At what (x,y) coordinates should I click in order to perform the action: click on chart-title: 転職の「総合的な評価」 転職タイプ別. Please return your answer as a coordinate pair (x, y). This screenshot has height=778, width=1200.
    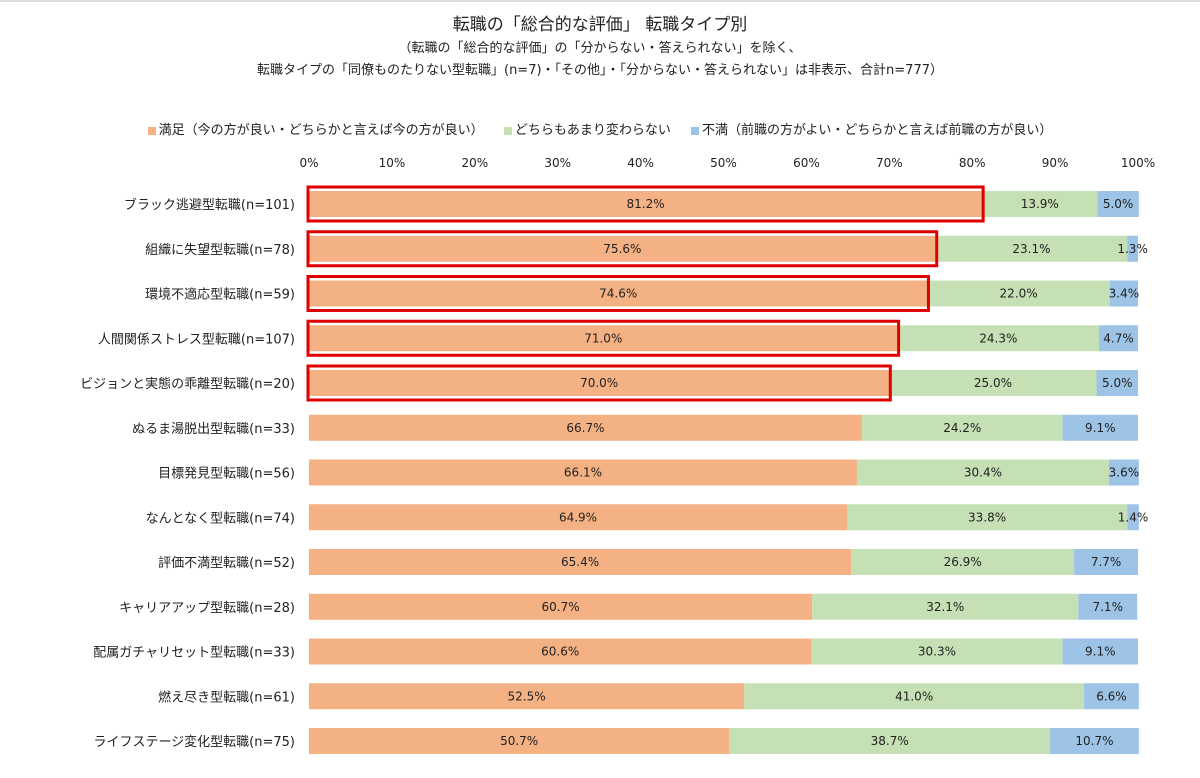
    Looking at the image, I should click on (600, 25).